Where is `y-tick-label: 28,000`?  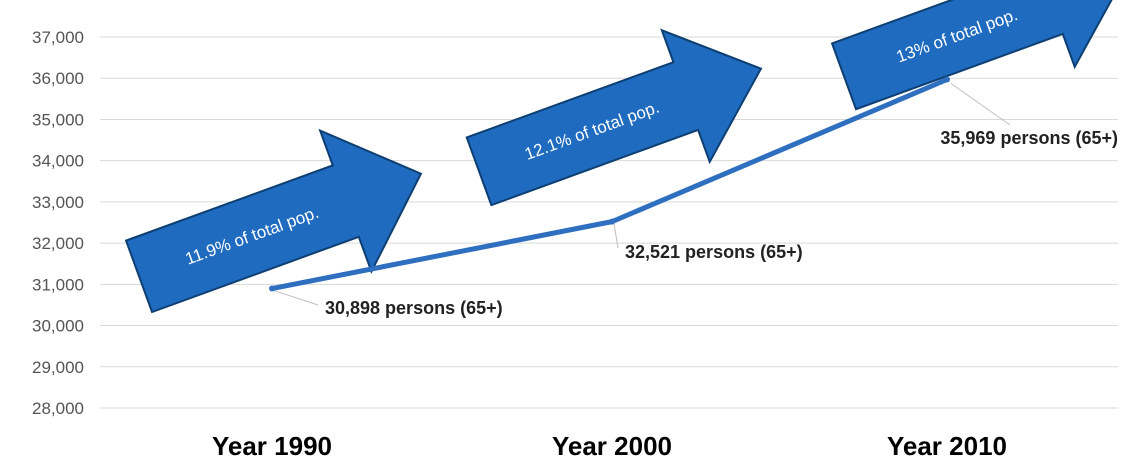 y-tick-label: 28,000 is located at coordinates (58, 408).